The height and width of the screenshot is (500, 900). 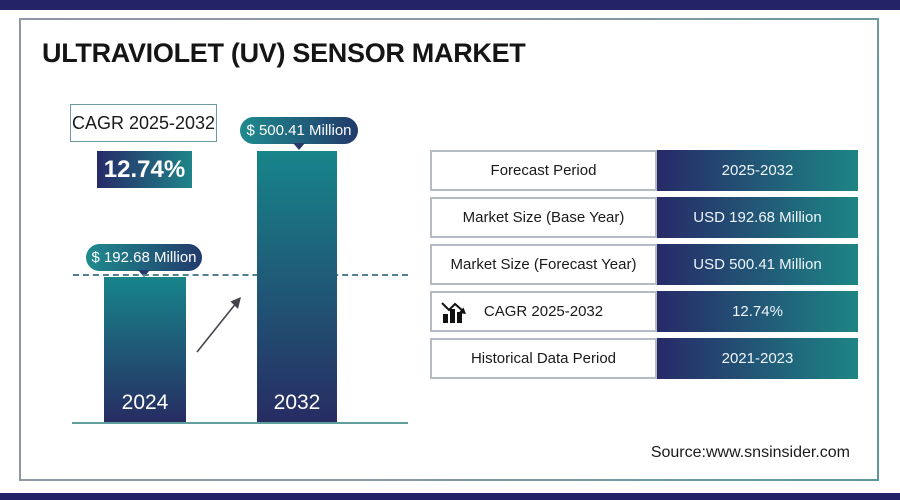 I want to click on value-callout-2024-label: $ 192.68 Million, so click(x=144, y=257).